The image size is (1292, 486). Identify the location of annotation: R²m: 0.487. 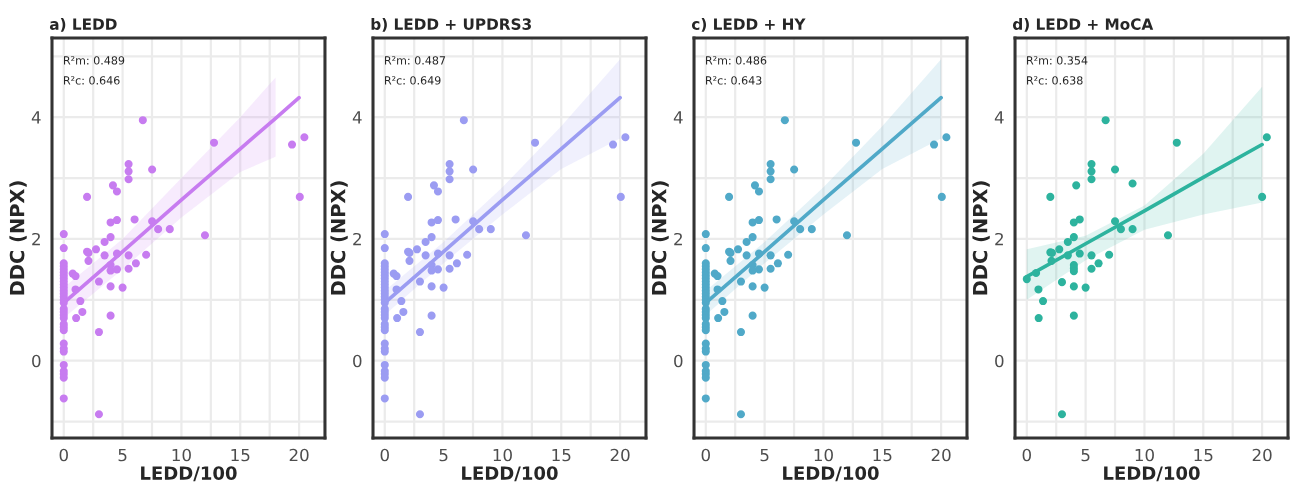
(415, 60).